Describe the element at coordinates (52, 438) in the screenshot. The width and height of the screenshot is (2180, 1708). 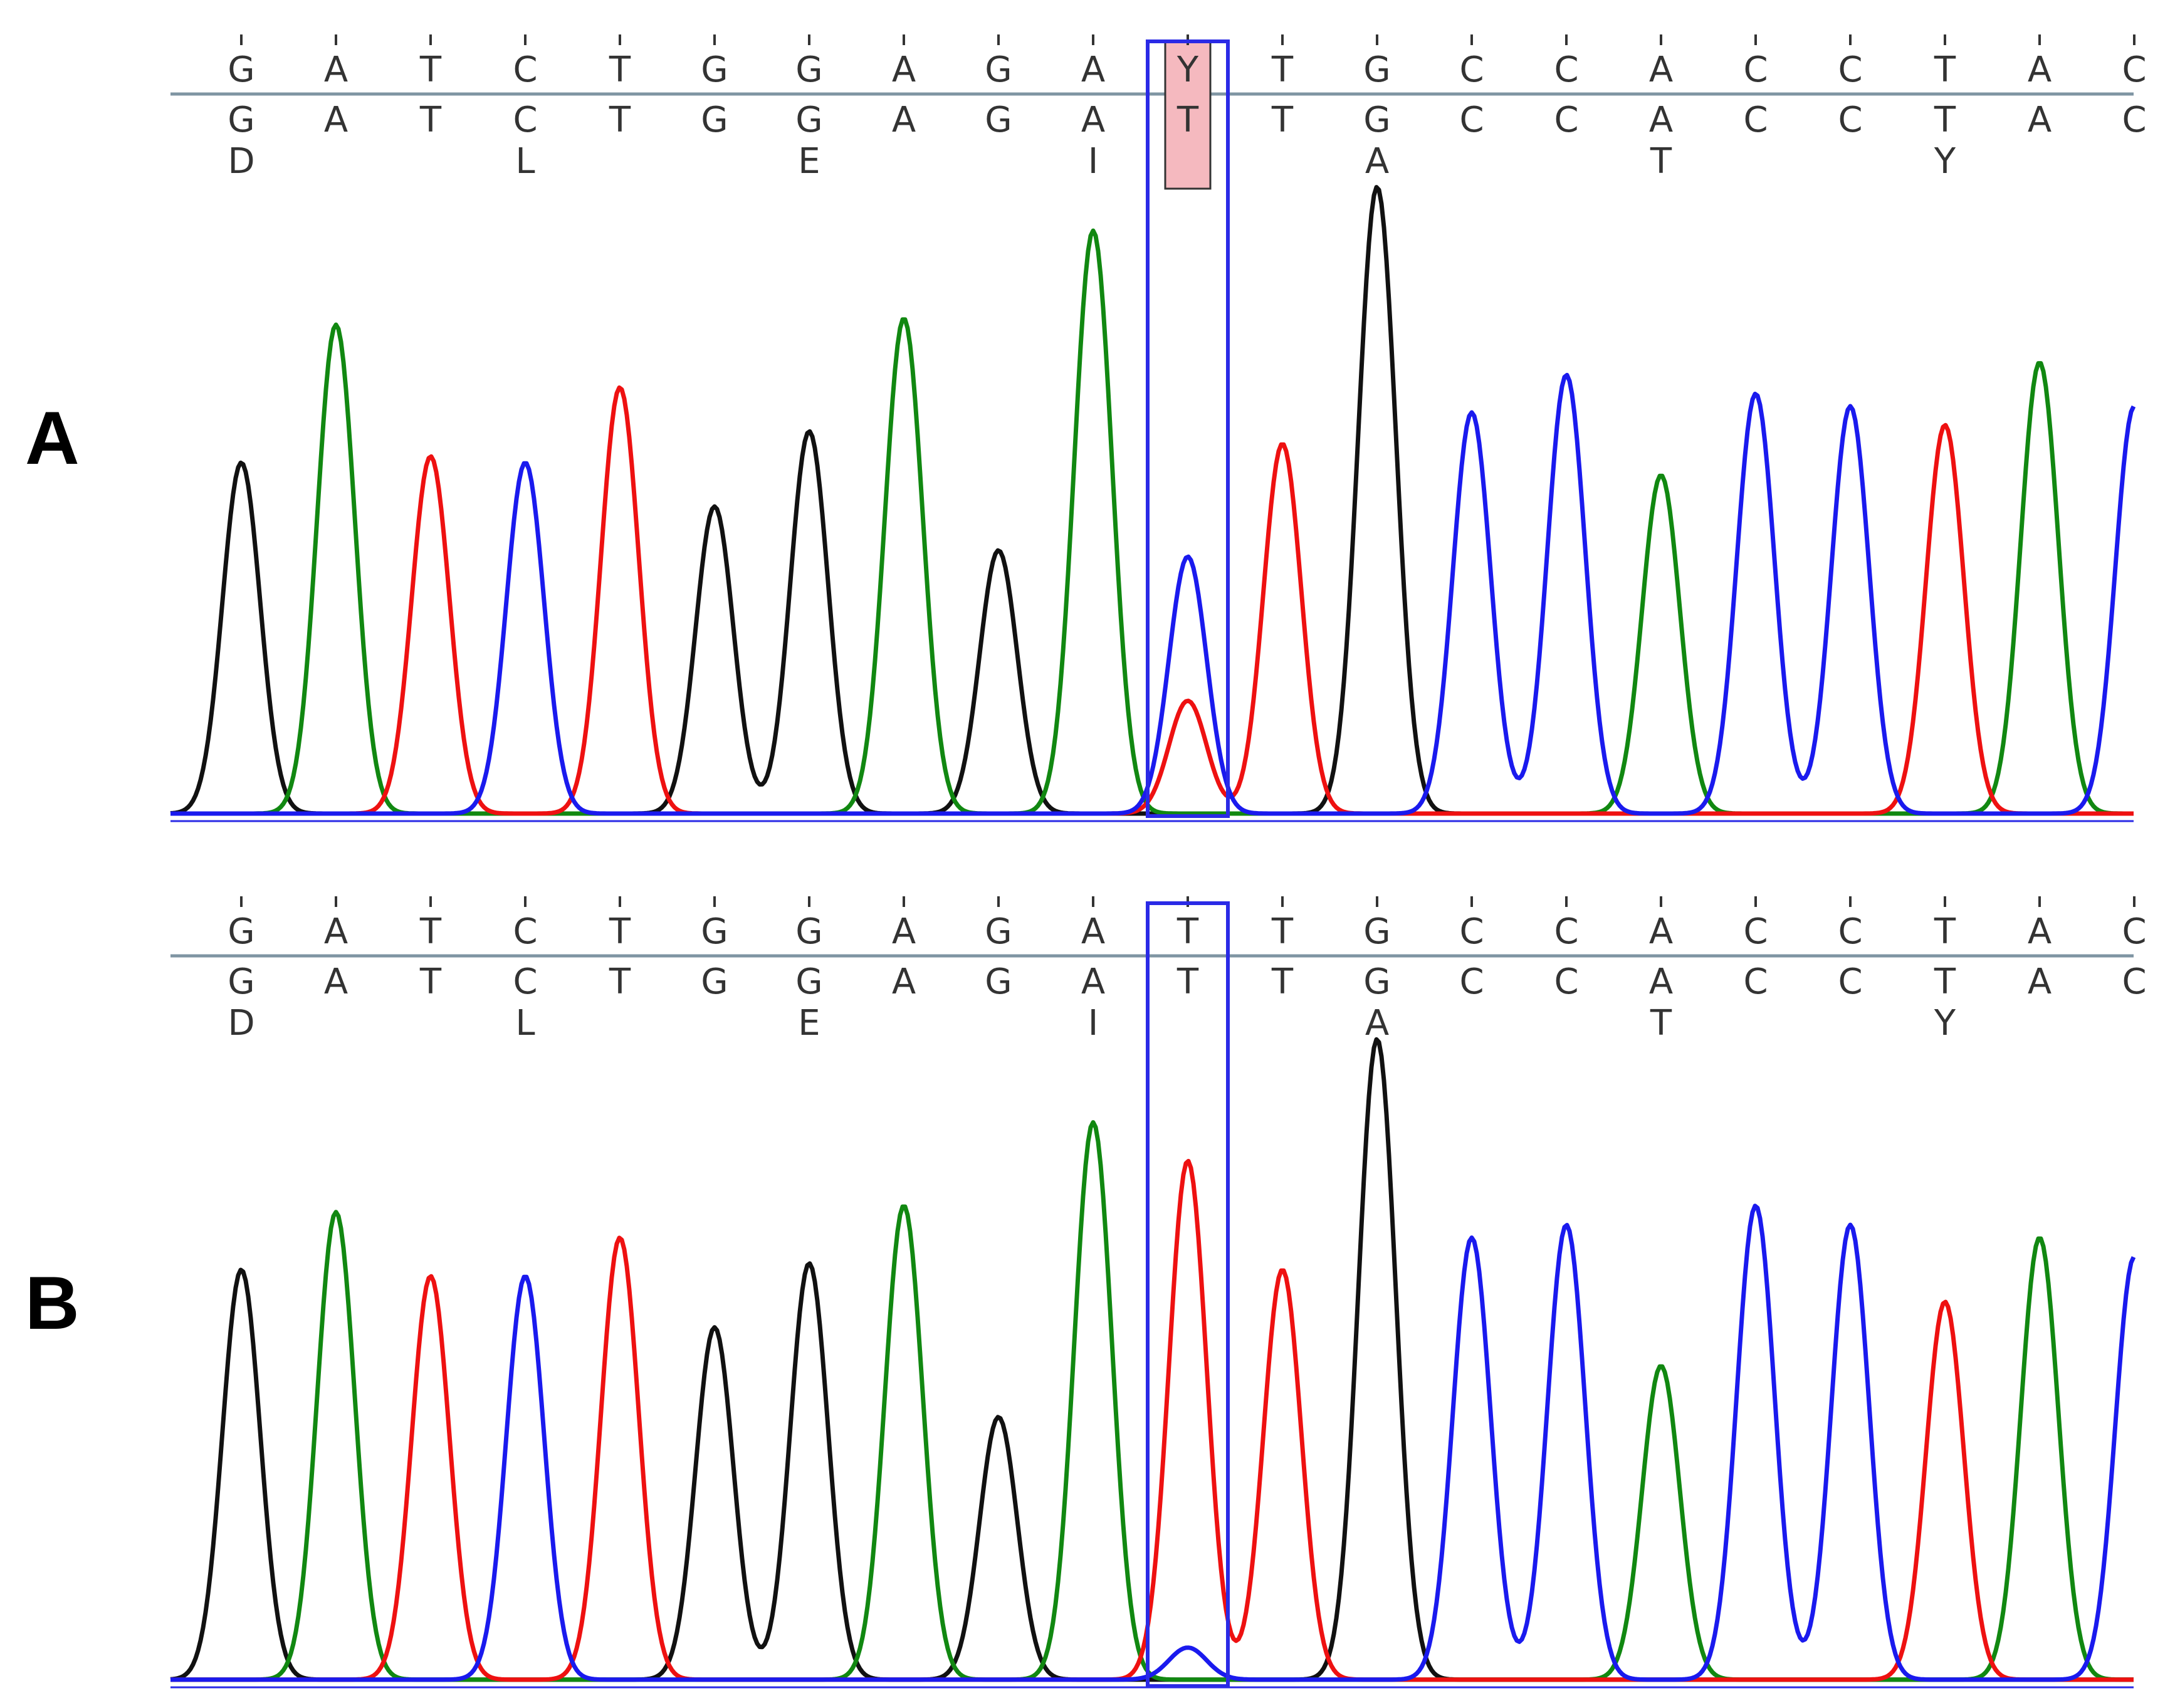
I see `panel-a-label: A` at that location.